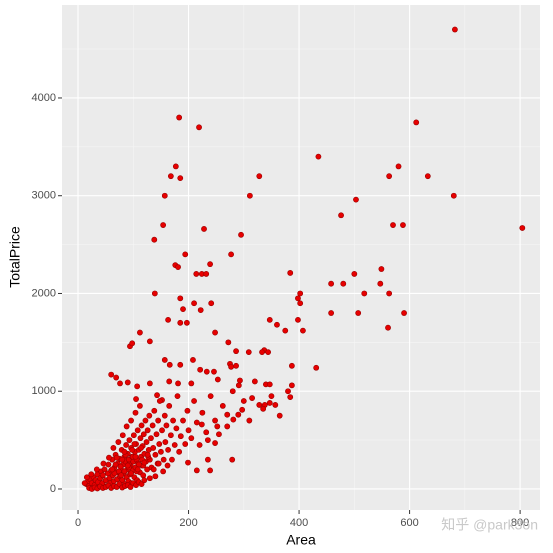 This screenshot has height=553, width=553. Describe the element at coordinates (15, 257) in the screenshot. I see `y-axis-title: TotalPrice` at that location.